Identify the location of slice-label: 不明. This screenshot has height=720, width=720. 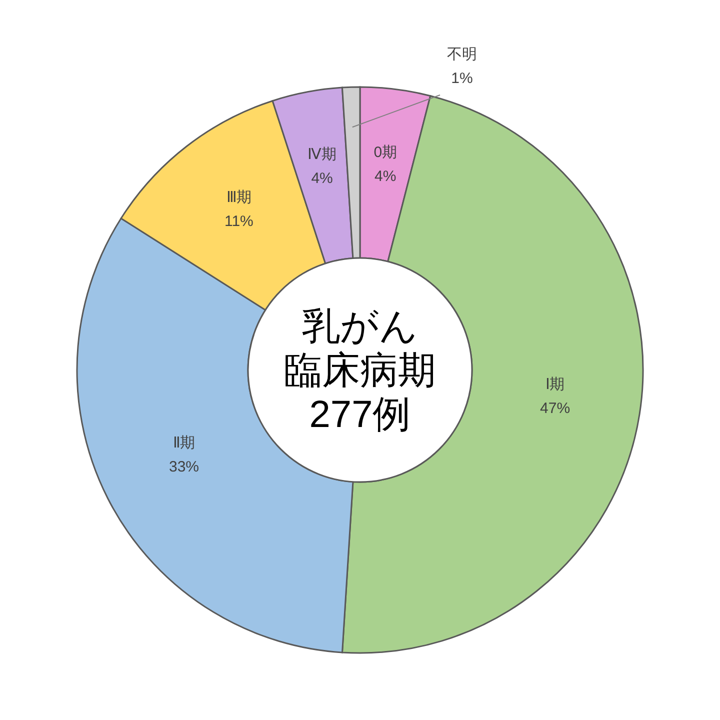
(462, 54).